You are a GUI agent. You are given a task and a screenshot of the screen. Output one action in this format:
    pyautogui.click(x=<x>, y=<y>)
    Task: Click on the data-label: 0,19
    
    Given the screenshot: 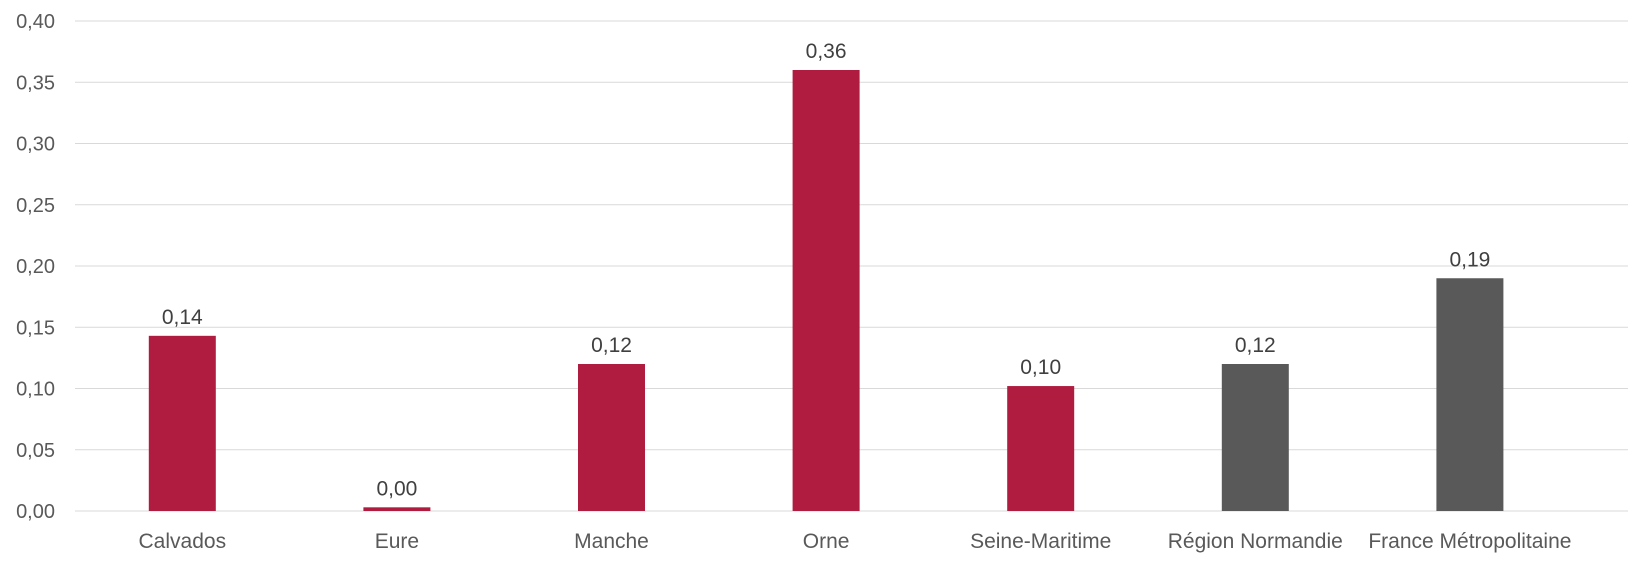 What is the action you would take?
    pyautogui.click(x=1469, y=259)
    